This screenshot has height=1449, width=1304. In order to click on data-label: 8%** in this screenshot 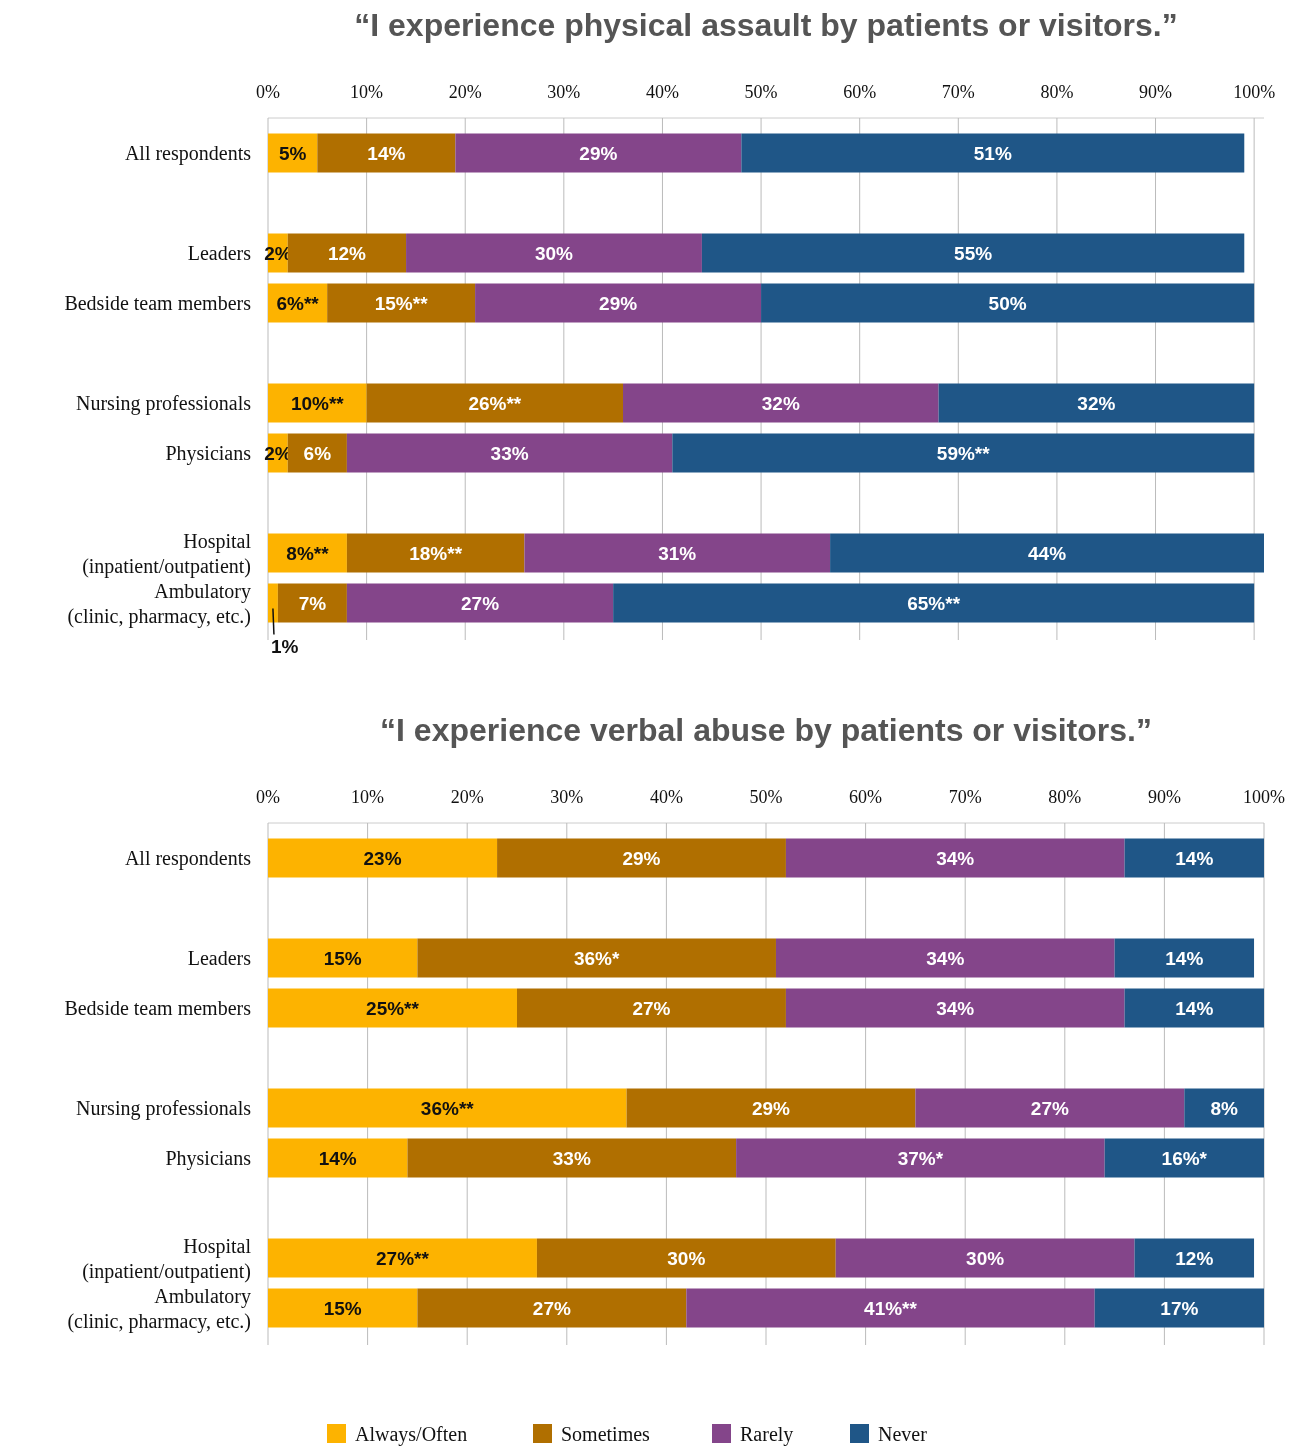, I will do `click(308, 553)`.